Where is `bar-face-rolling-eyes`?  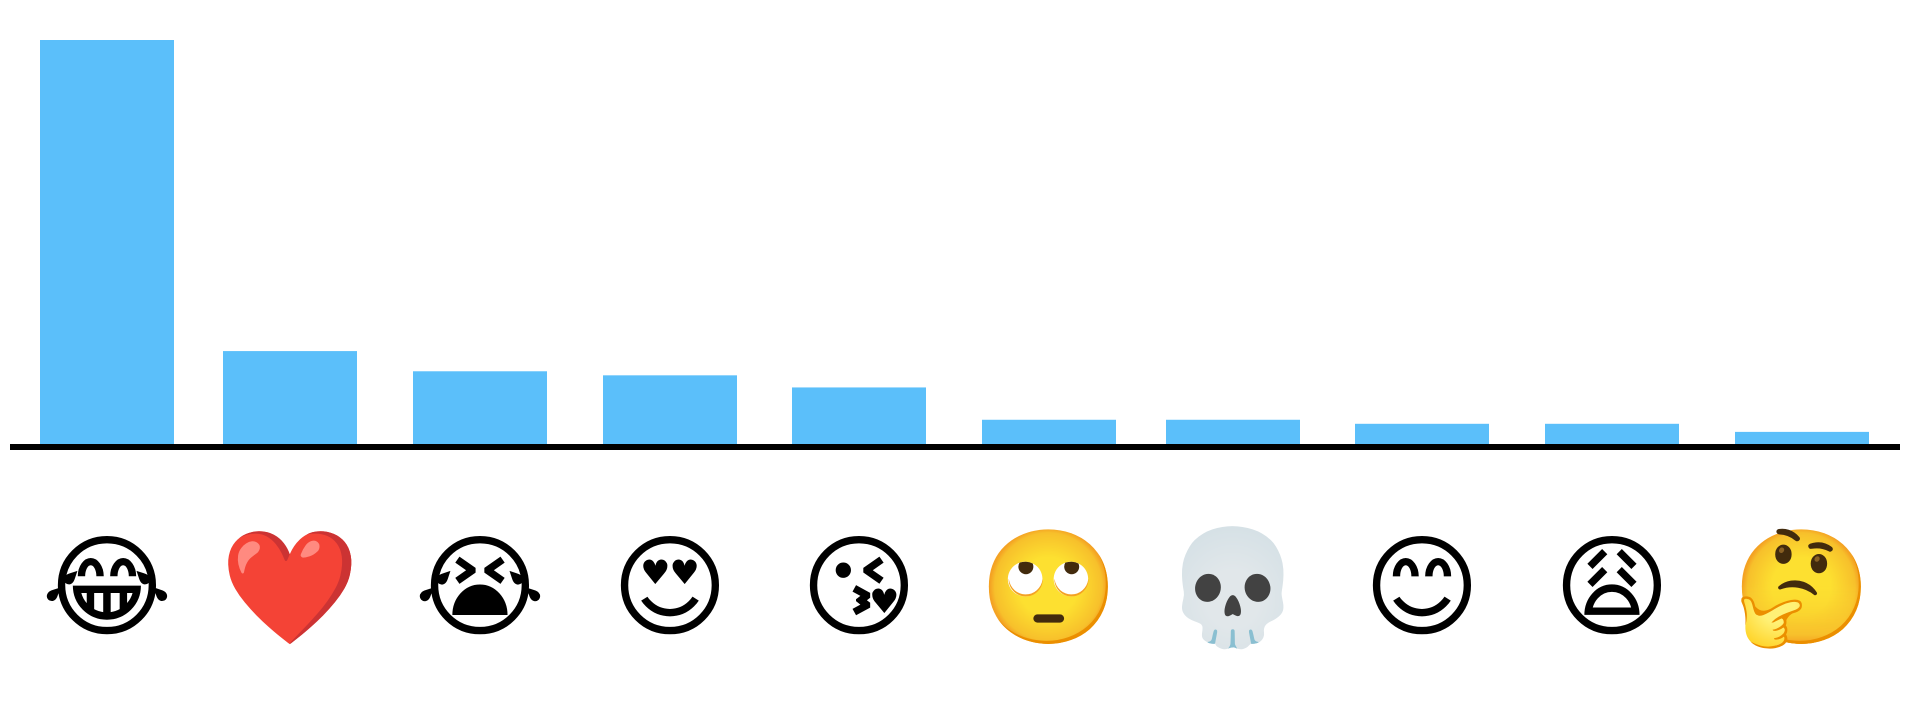
bar-face-rolling-eyes is located at coordinates (1049, 432).